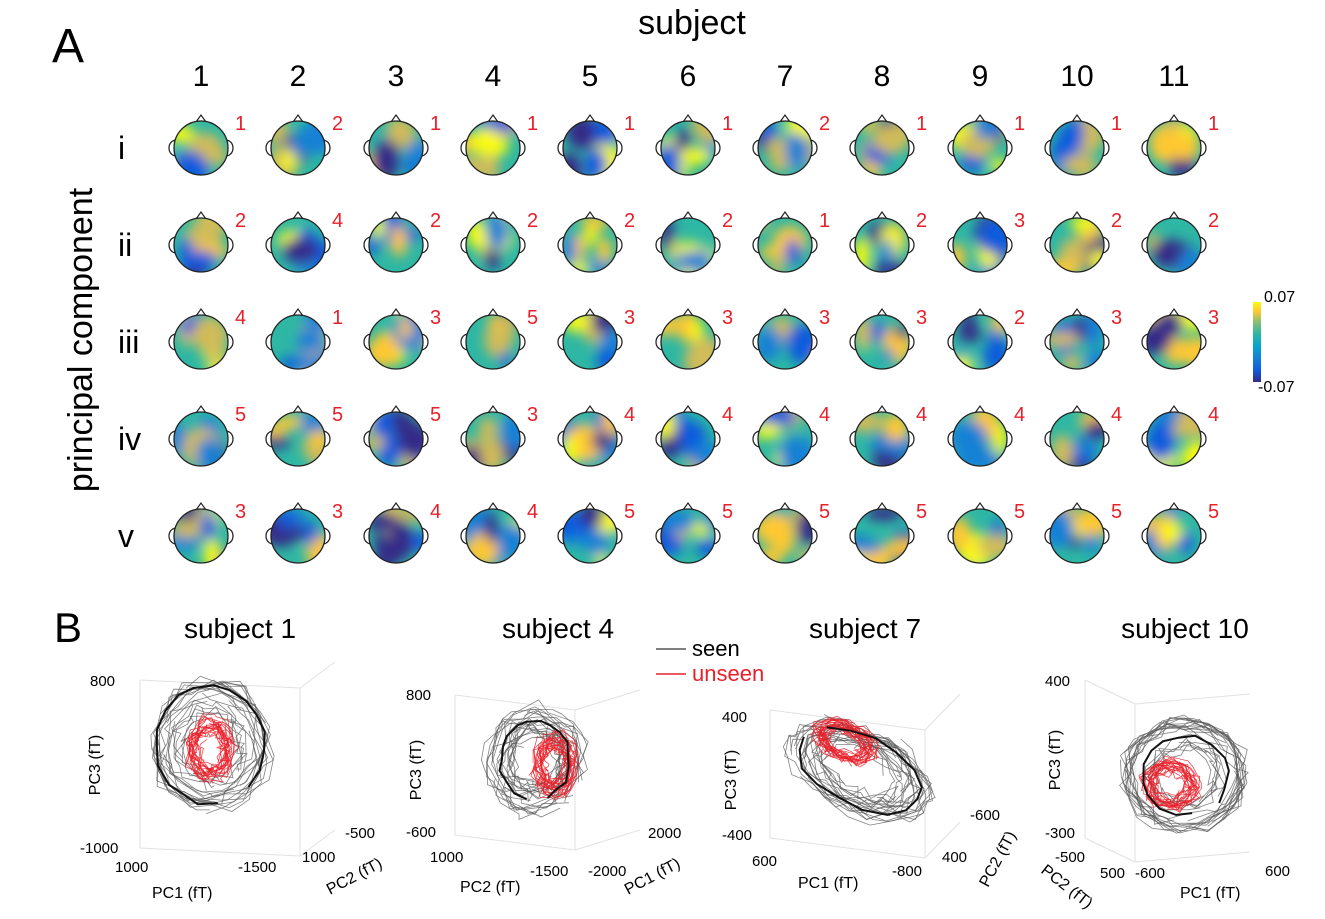 This screenshot has height=919, width=1325. What do you see at coordinates (986, 532) in the screenshot?
I see `topomap-v-subject-9: 5` at bounding box center [986, 532].